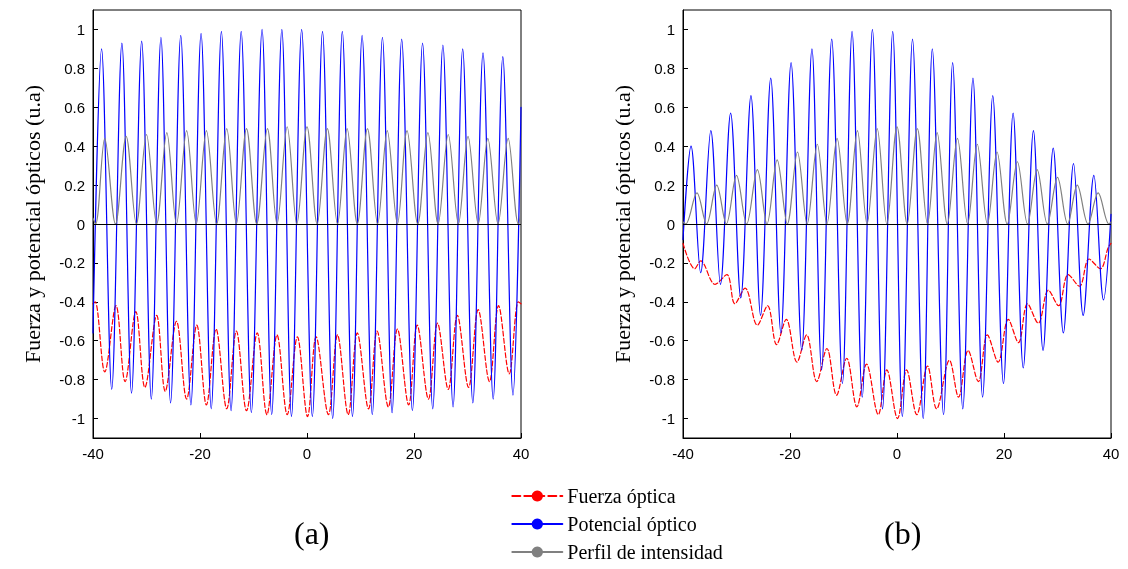 This screenshot has height=569, width=1128. I want to click on legend-label: Potencial óptico, so click(632, 524).